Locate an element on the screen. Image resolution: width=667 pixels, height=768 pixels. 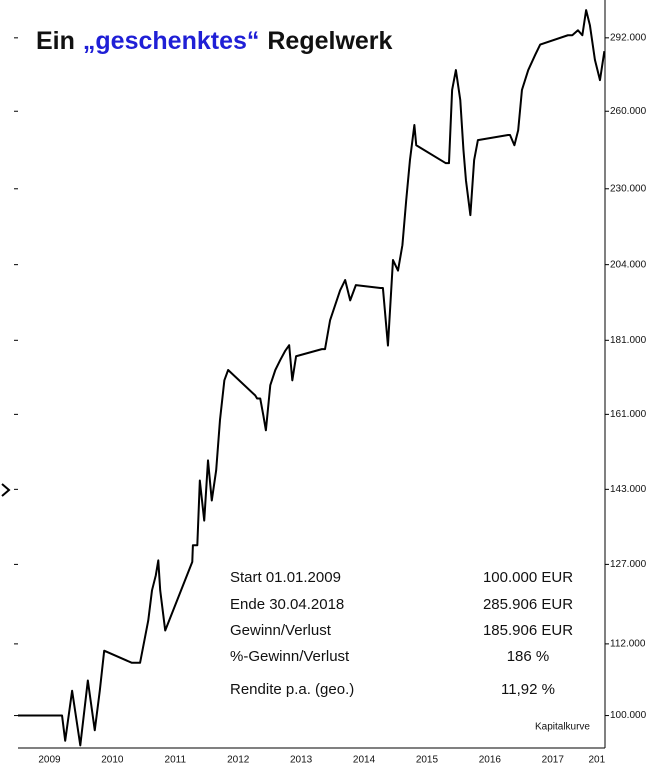
x-tick-label: 2013 is located at coordinates (301, 760).